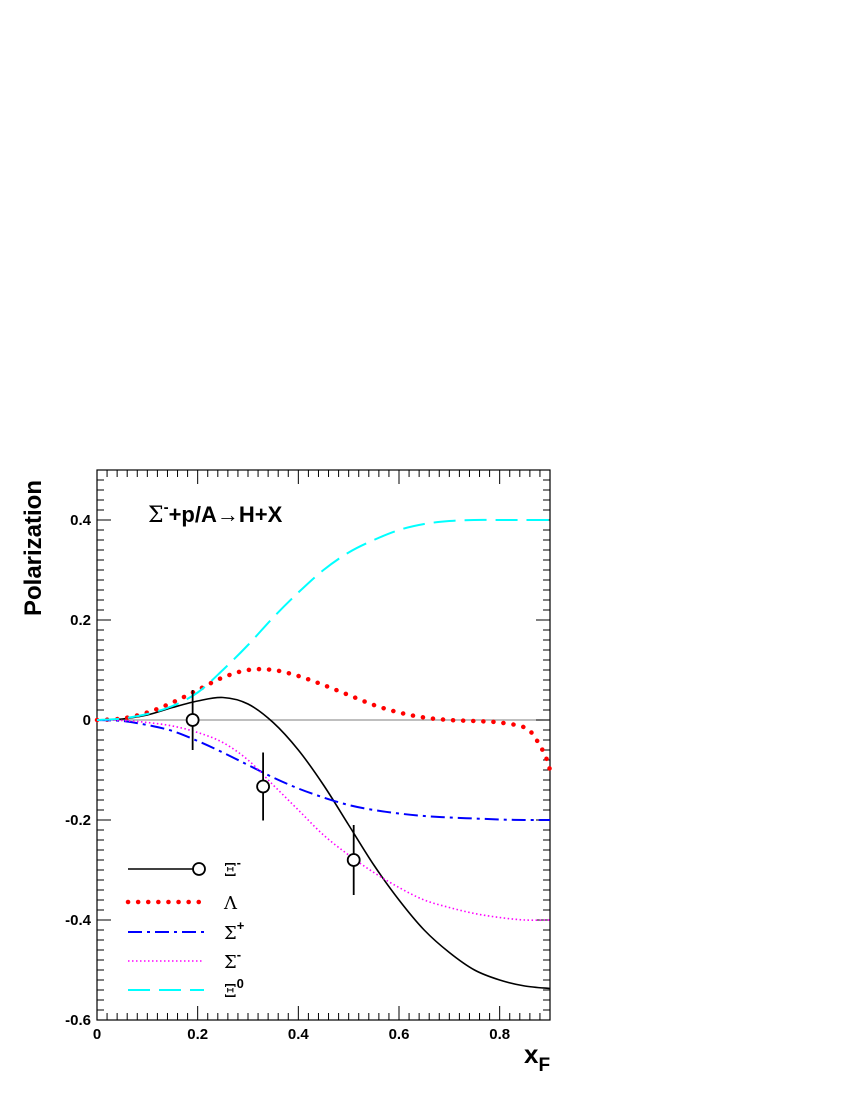  I want to click on x-tick-label: 0.6, so click(399, 1034).